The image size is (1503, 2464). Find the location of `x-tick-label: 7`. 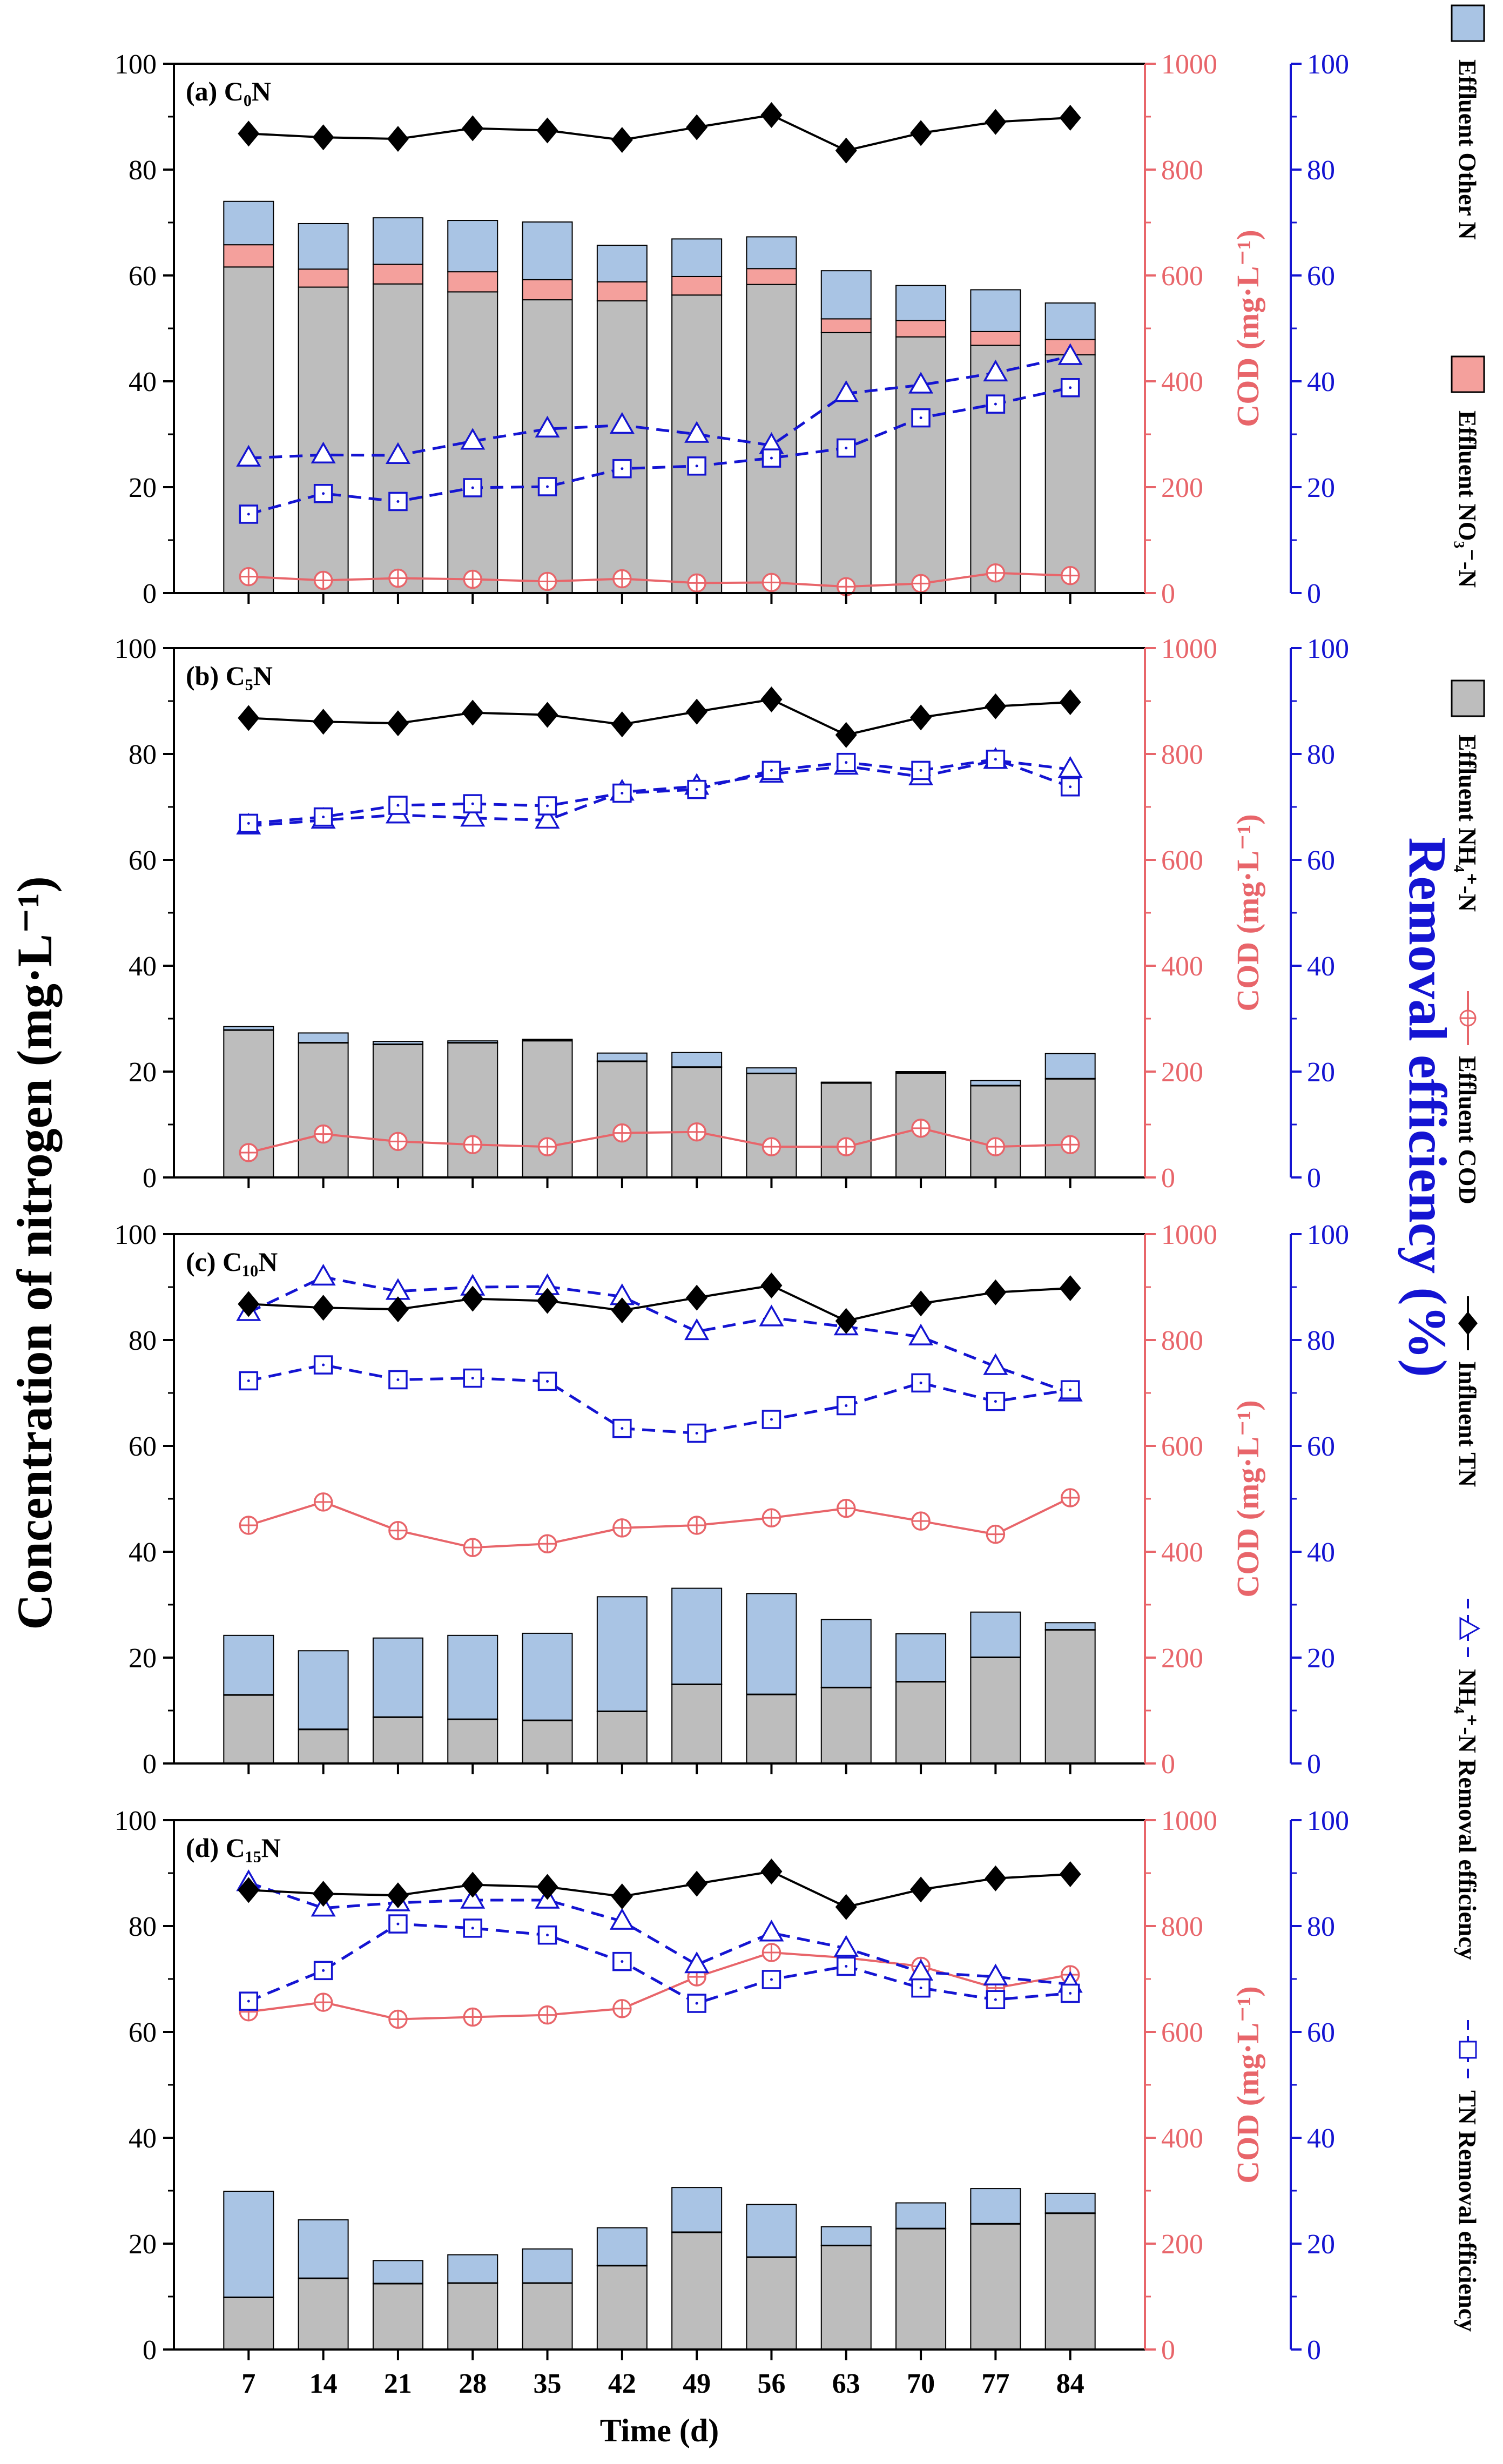

x-tick-label: 7 is located at coordinates (248, 2383).